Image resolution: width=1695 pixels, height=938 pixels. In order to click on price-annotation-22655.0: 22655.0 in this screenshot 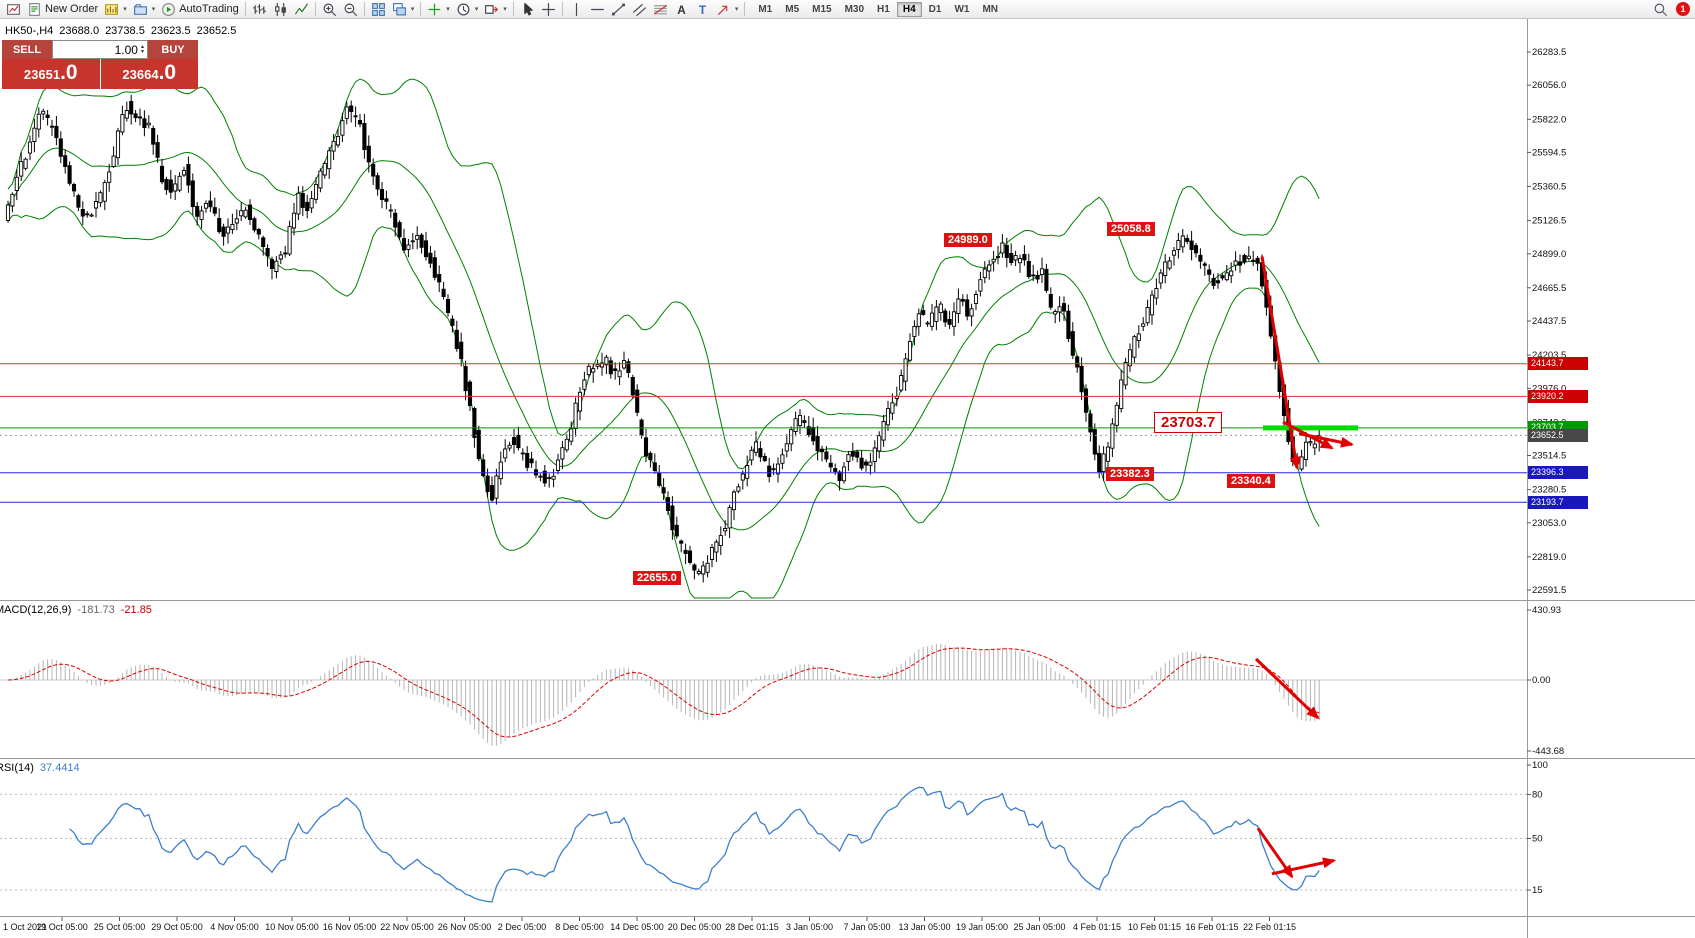, I will do `click(657, 578)`.